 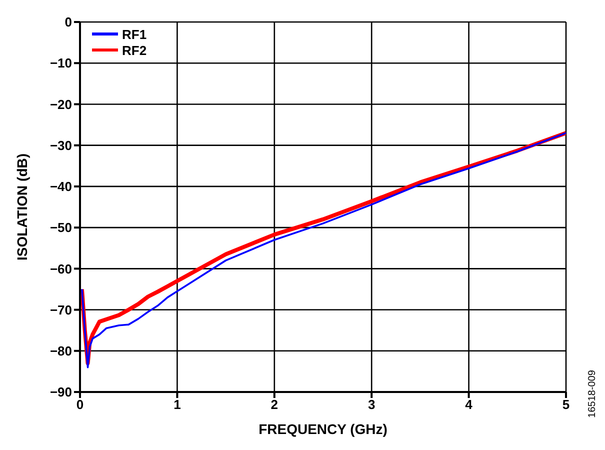 What do you see at coordinates (274, 404) in the screenshot?
I see `x-tick-label: 2` at bounding box center [274, 404].